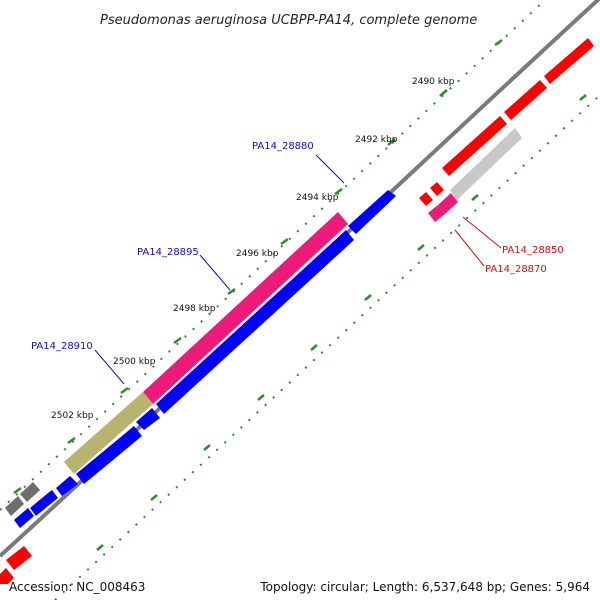 Image resolution: width=600 pixels, height=600 pixels. I want to click on tick-label-2494: 2494 kbp, so click(317, 198).